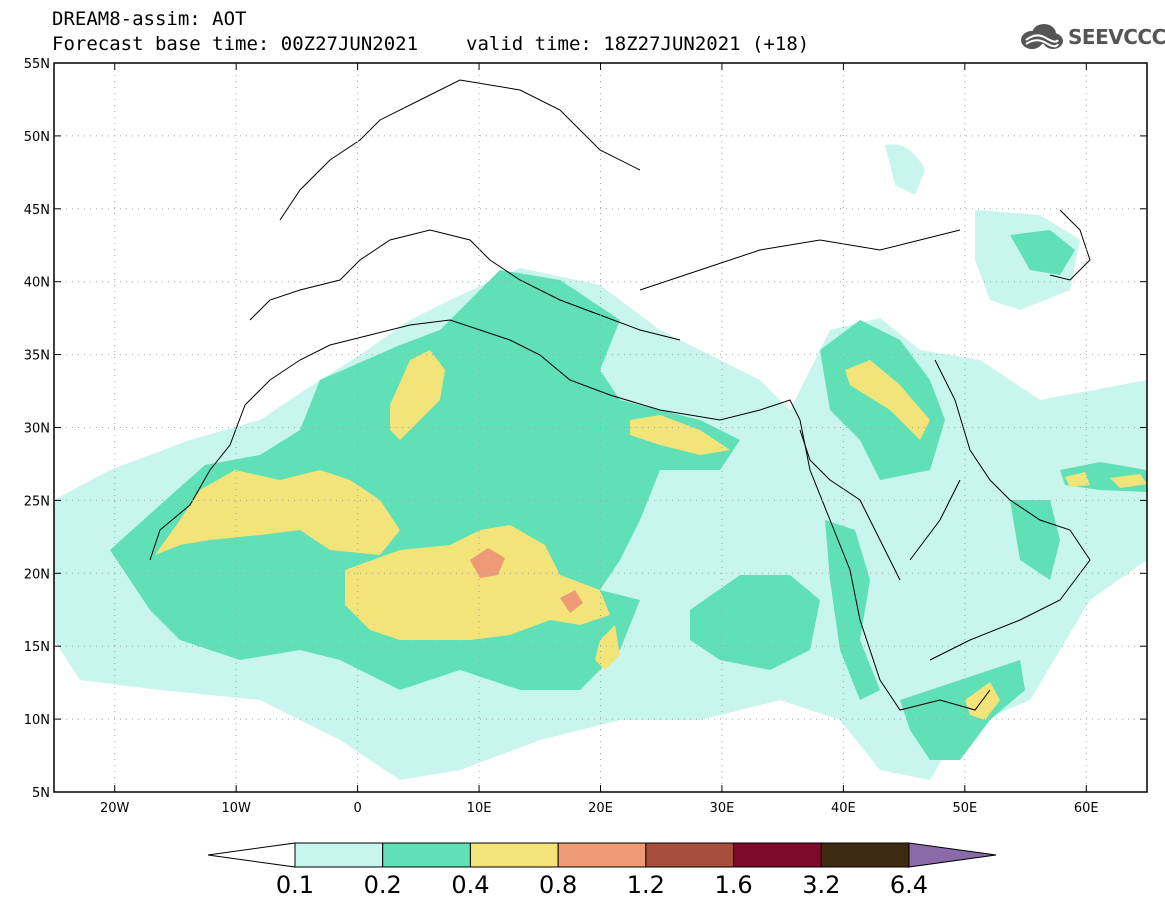  I want to click on cloud-logo-icon, so click(1042, 36).